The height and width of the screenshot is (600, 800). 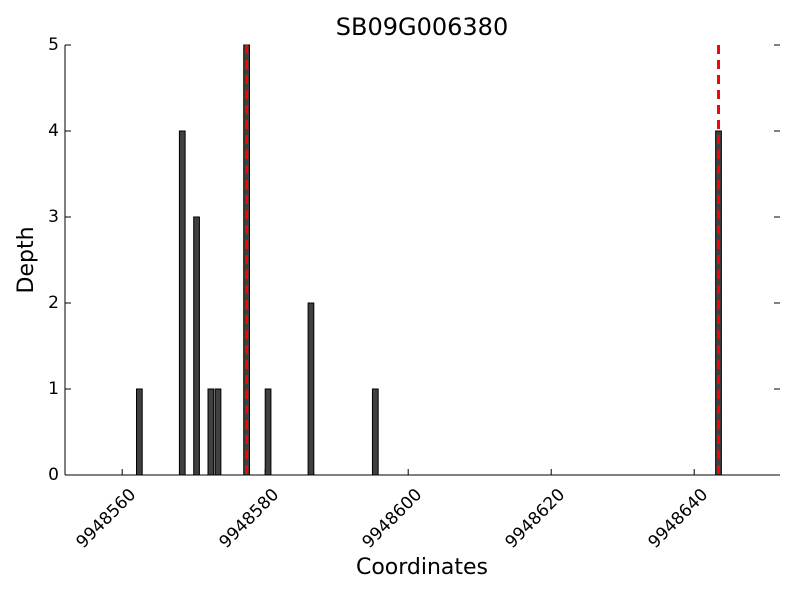 What do you see at coordinates (53, 131) in the screenshot?
I see `y-tick-label: 4` at bounding box center [53, 131].